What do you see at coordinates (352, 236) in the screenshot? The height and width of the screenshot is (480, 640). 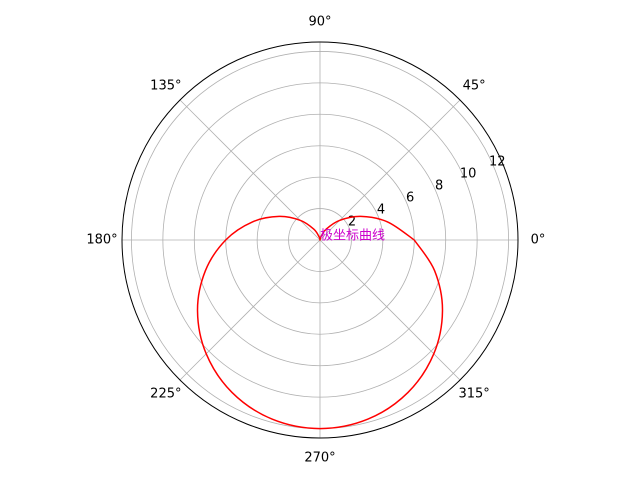 I see `annotation: 极坐标曲线` at bounding box center [352, 236].